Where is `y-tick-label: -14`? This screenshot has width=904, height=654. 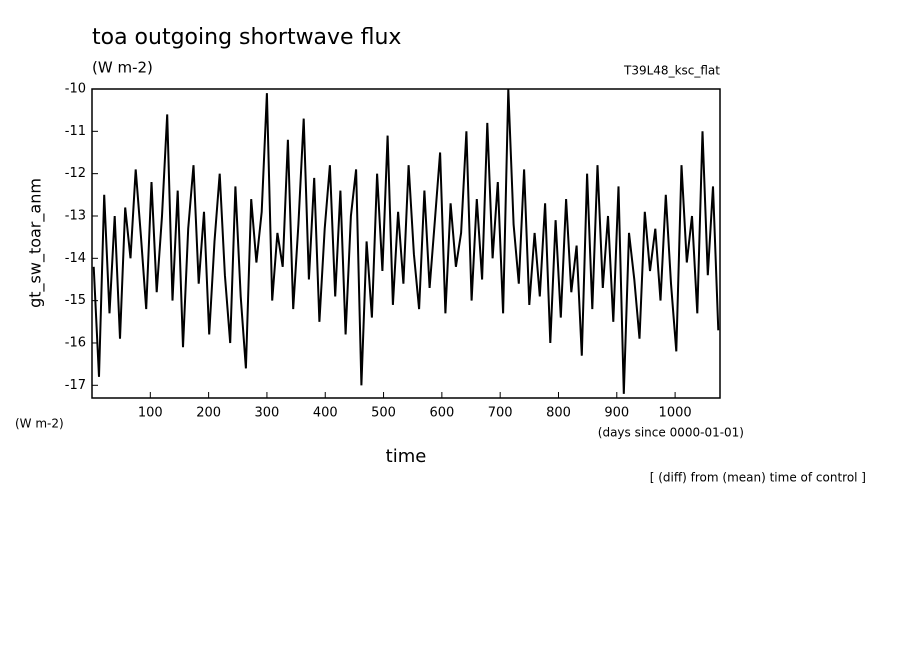
y-tick-label: -14 is located at coordinates (75, 258).